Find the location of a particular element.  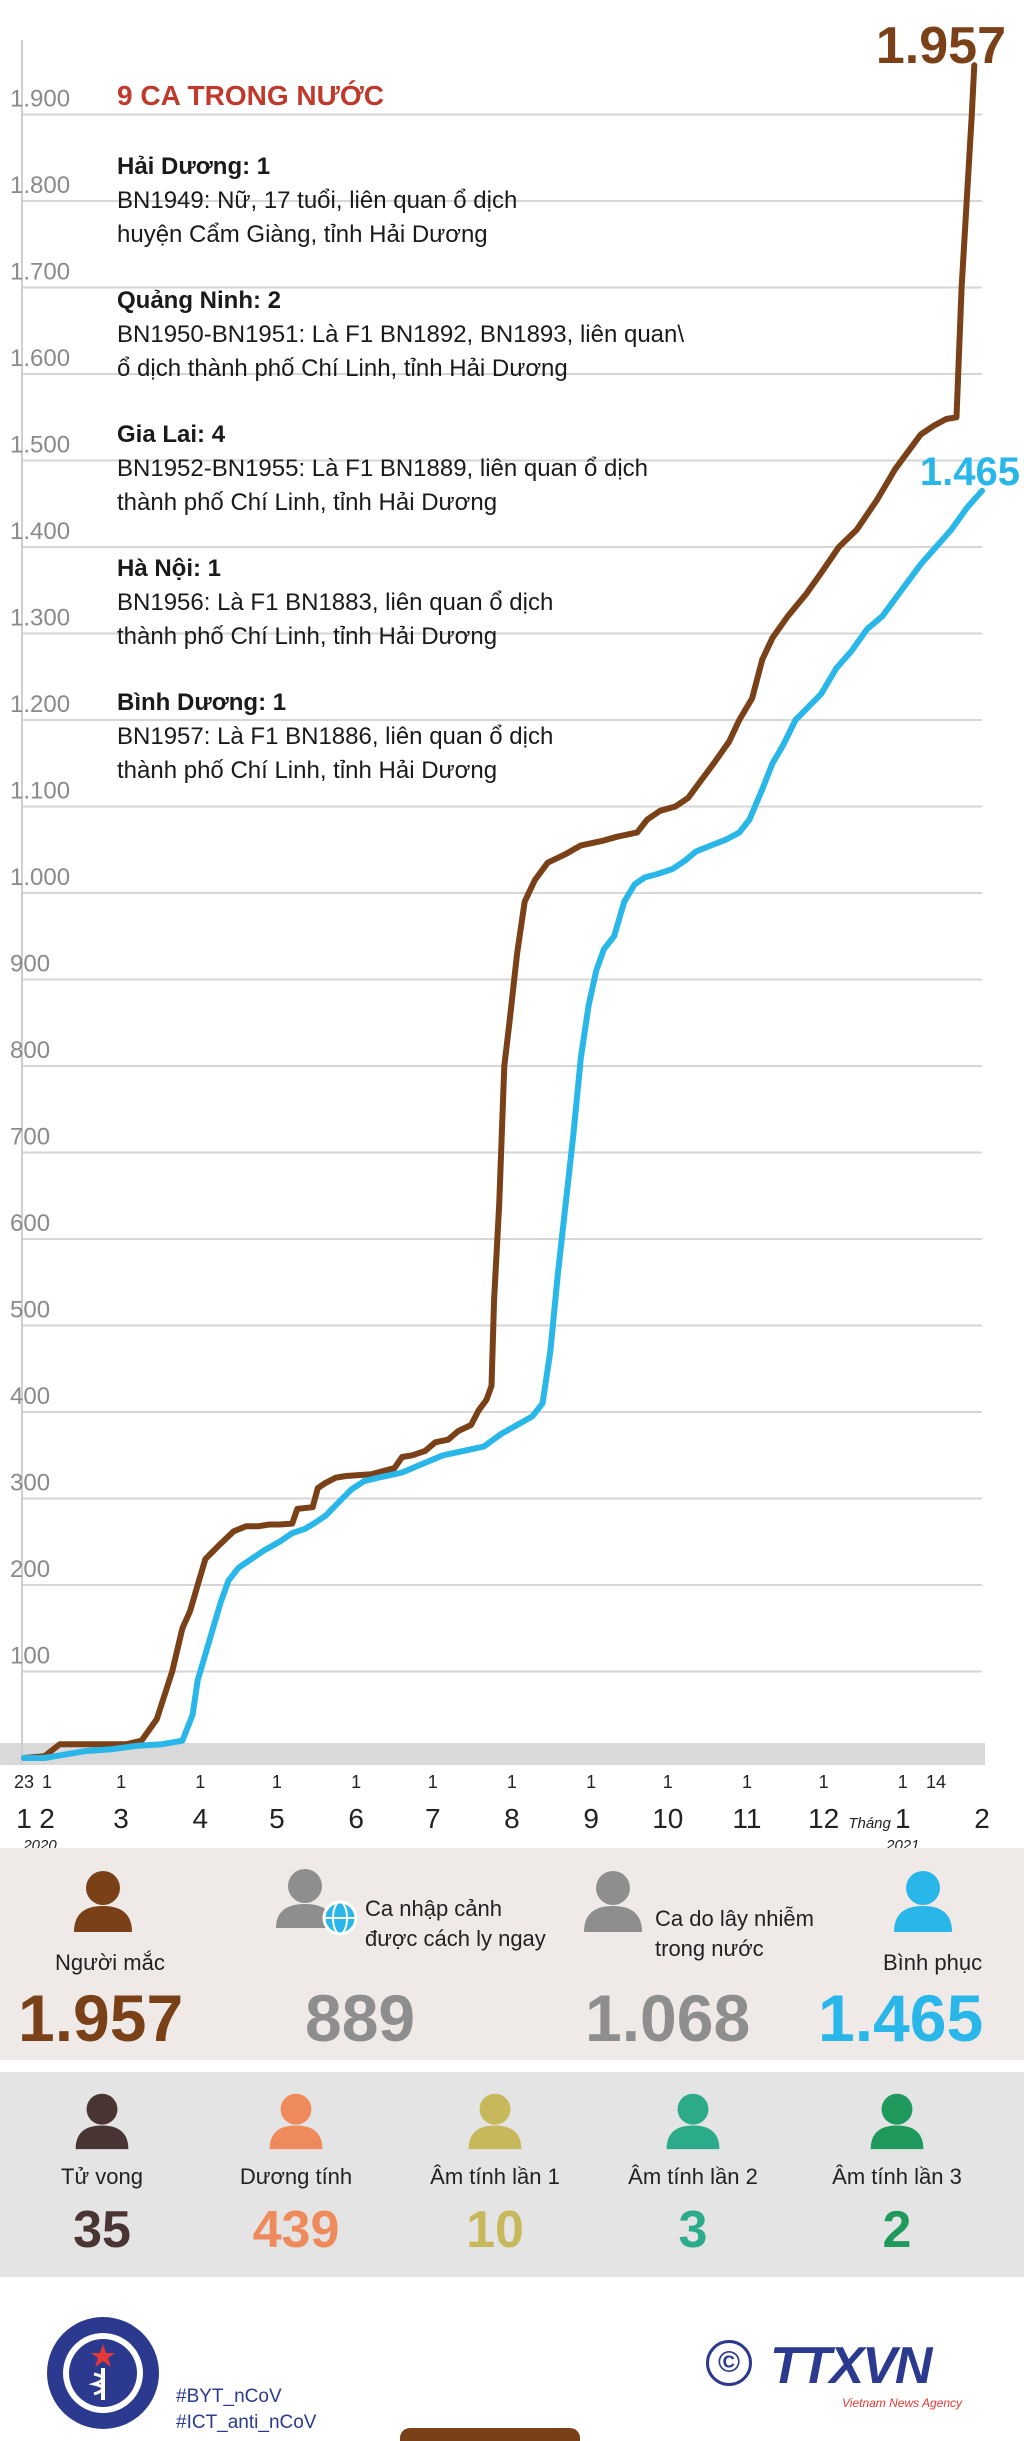

stat-label: Dương tính is located at coordinates (296, 2176).